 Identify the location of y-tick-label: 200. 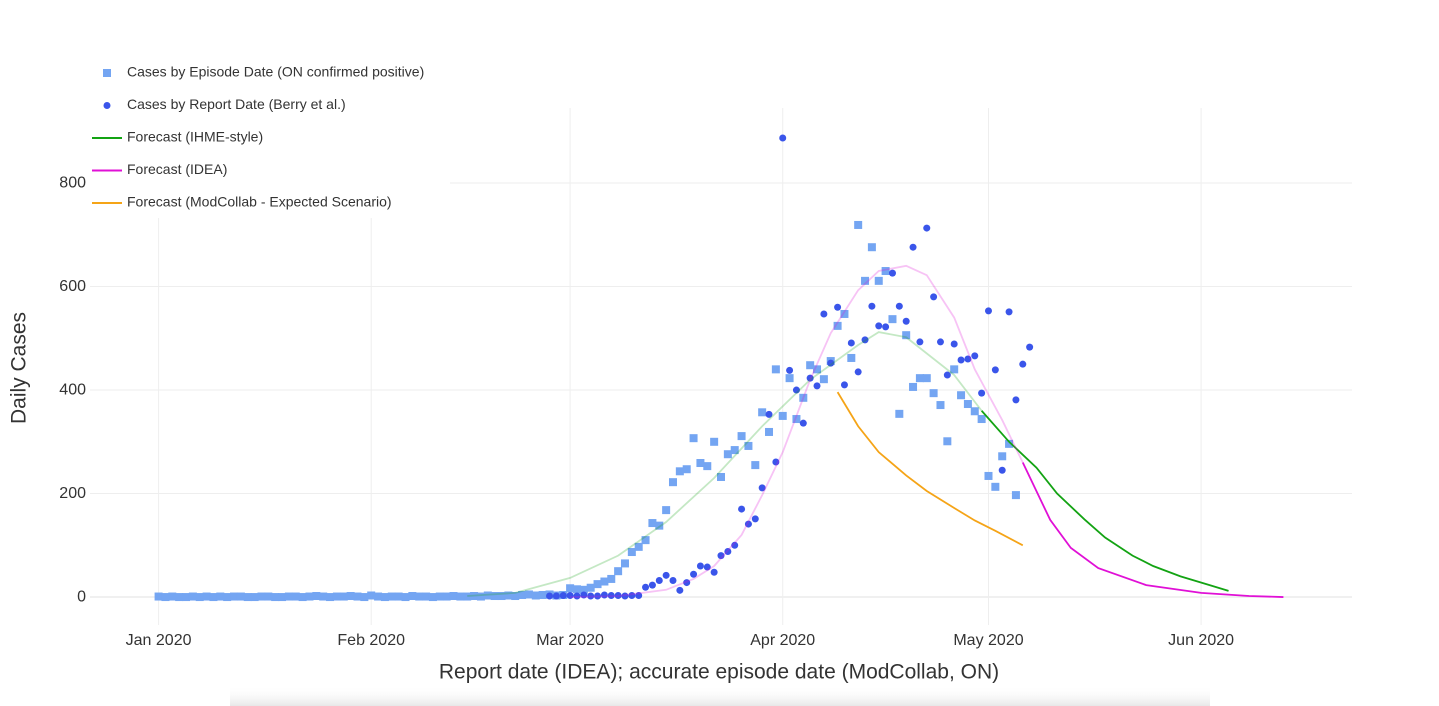
(72, 493).